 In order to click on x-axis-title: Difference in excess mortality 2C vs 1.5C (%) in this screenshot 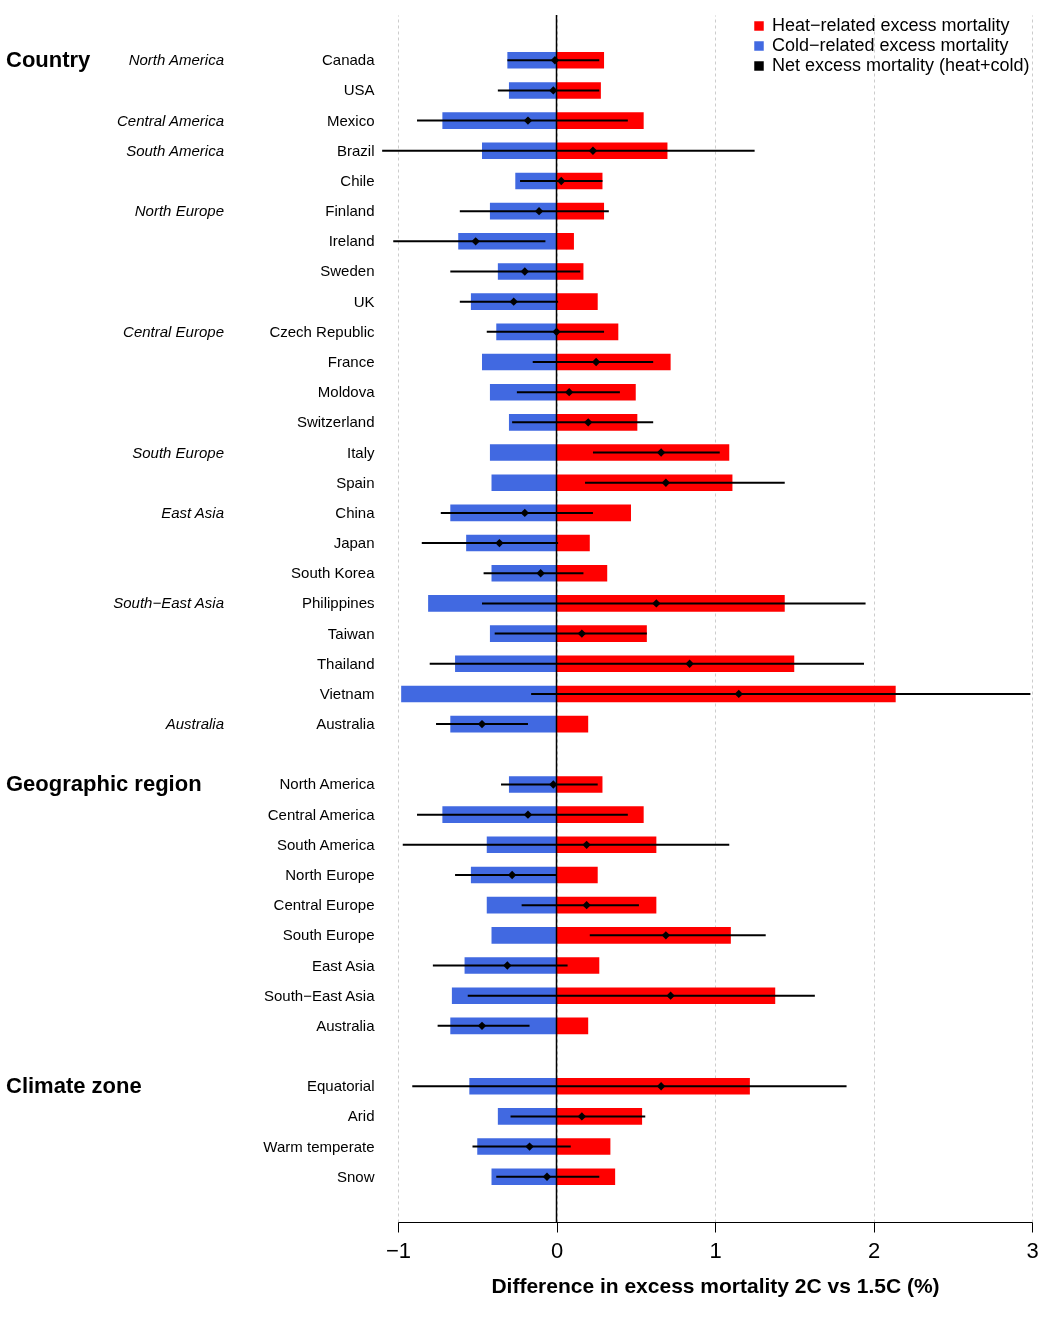, I will do `click(715, 1285)`.